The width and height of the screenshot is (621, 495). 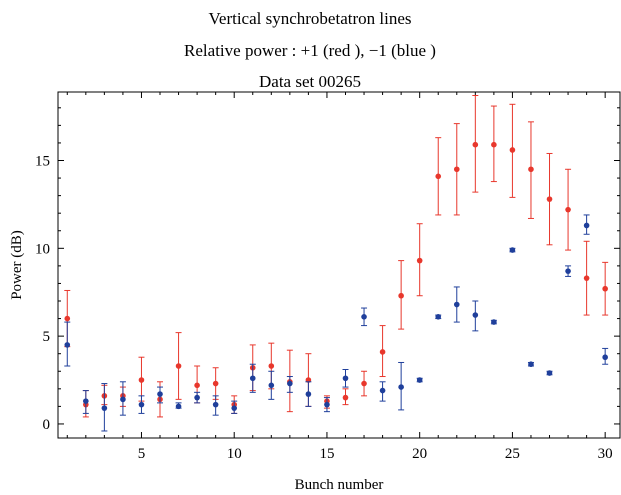 What do you see at coordinates (419, 454) in the screenshot?
I see `x-tick-label: 20` at bounding box center [419, 454].